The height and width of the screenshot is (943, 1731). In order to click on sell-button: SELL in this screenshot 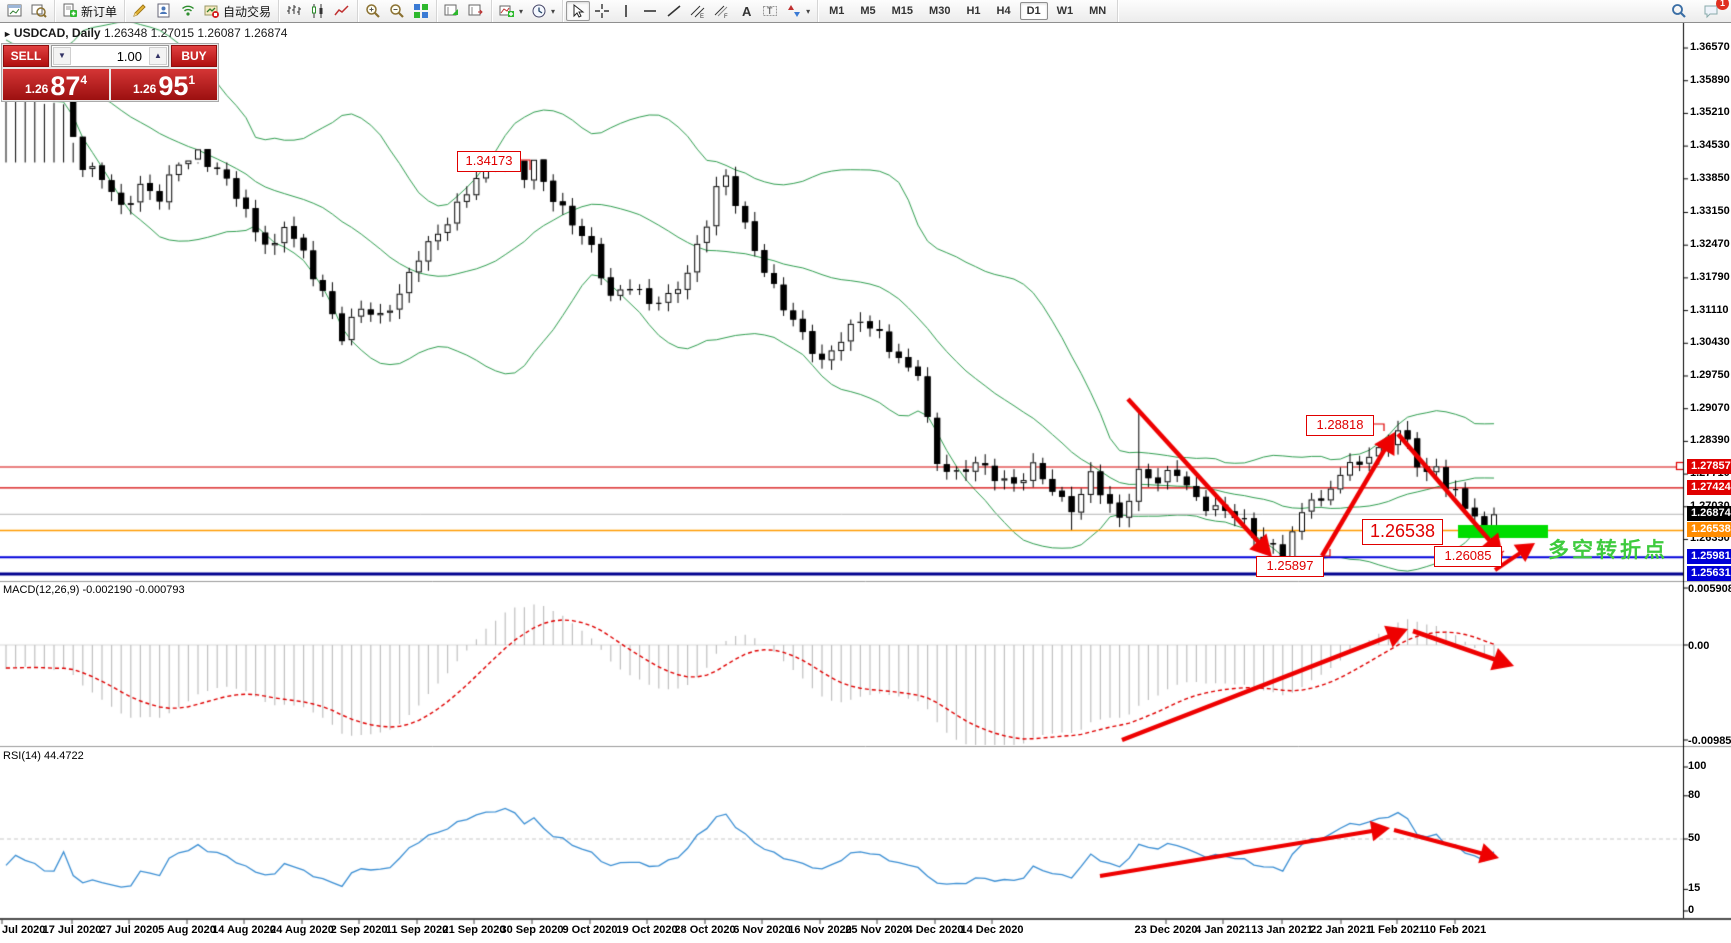, I will do `click(26, 56)`.